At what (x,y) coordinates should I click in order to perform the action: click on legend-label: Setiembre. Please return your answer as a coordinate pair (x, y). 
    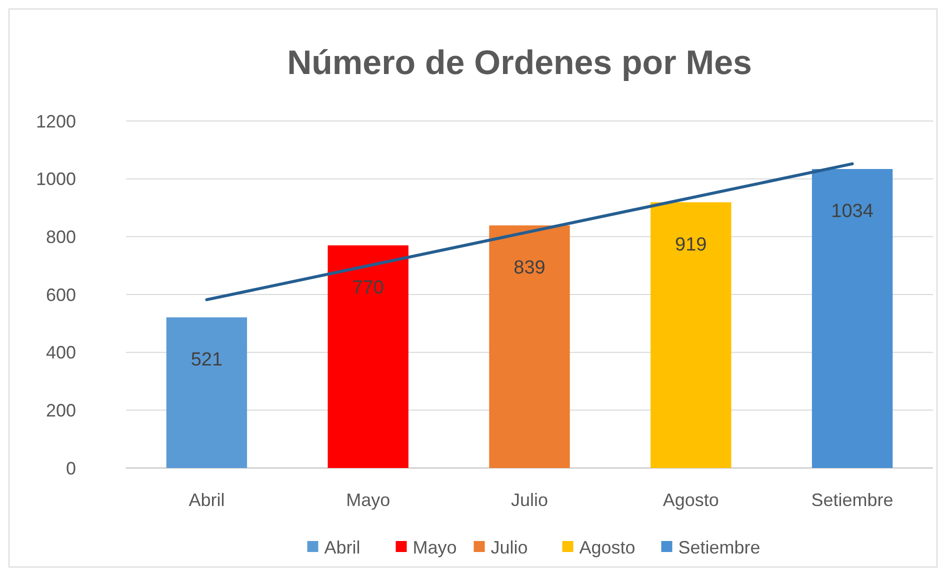
    Looking at the image, I should click on (719, 547).